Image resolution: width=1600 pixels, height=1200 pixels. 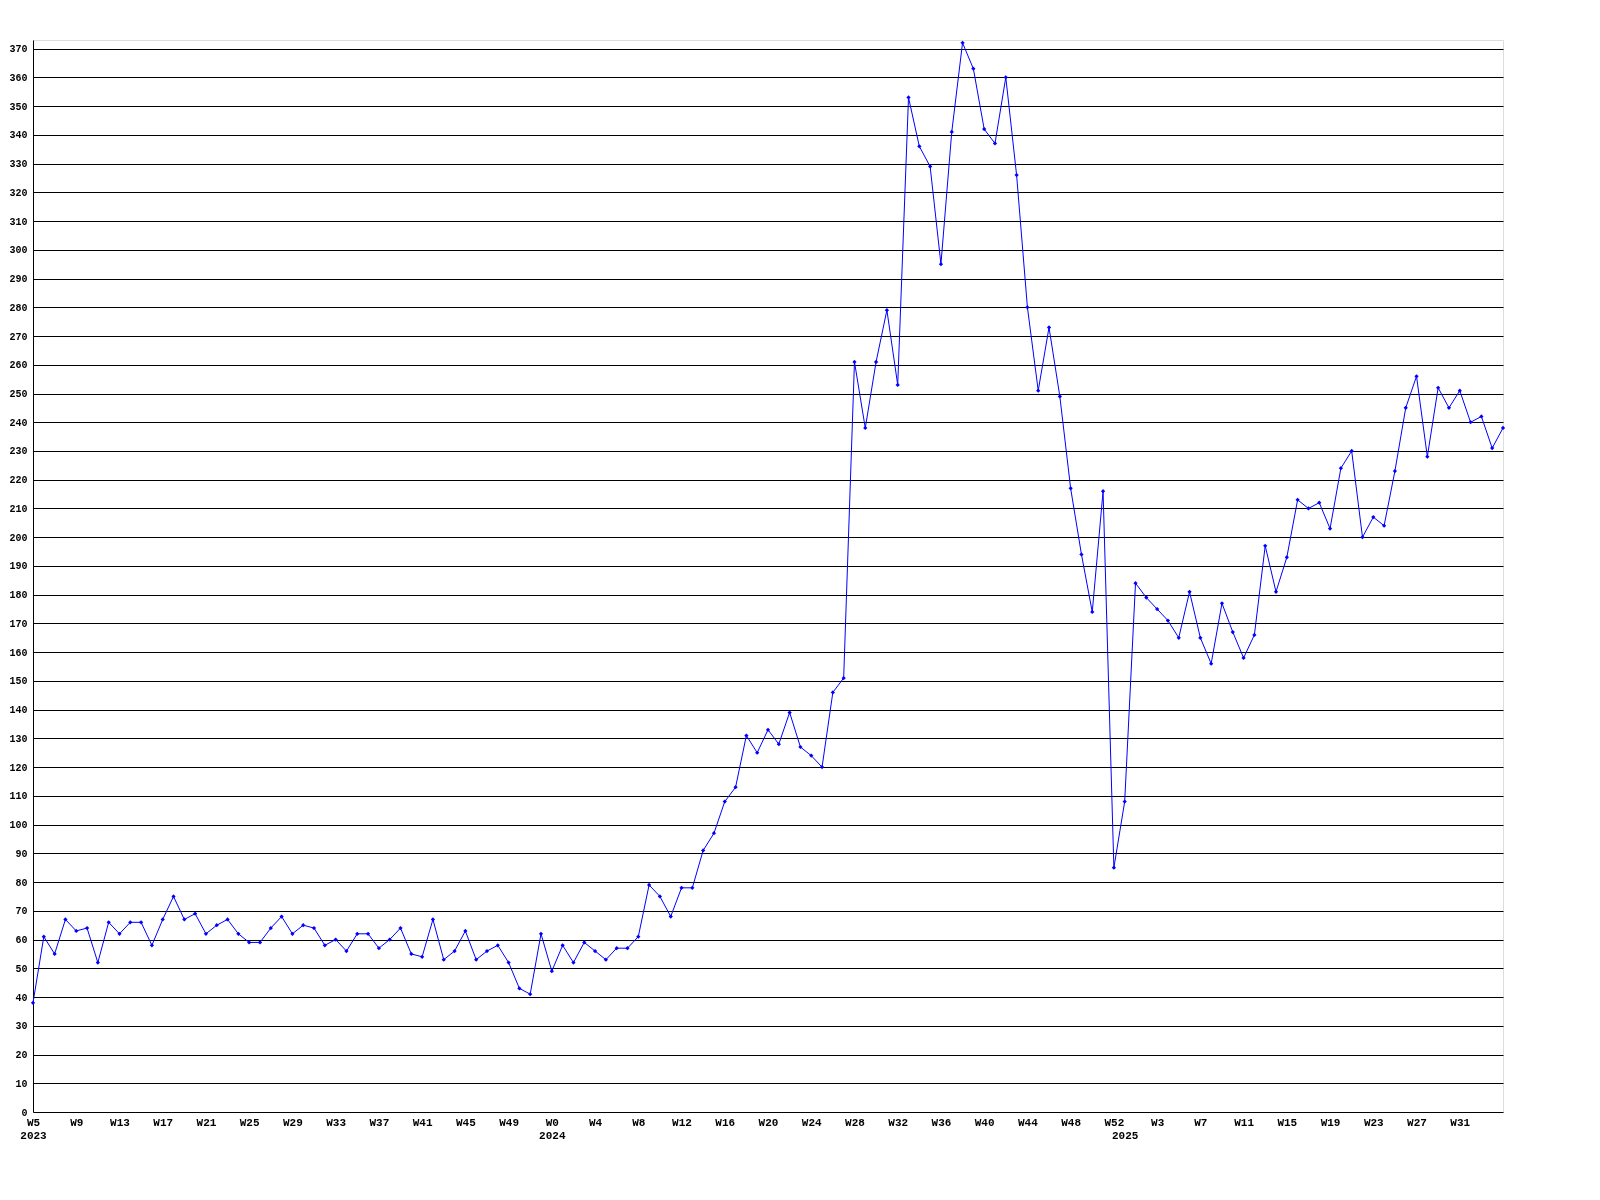 What do you see at coordinates (1244, 1122) in the screenshot?
I see `x-tick-label: W11` at bounding box center [1244, 1122].